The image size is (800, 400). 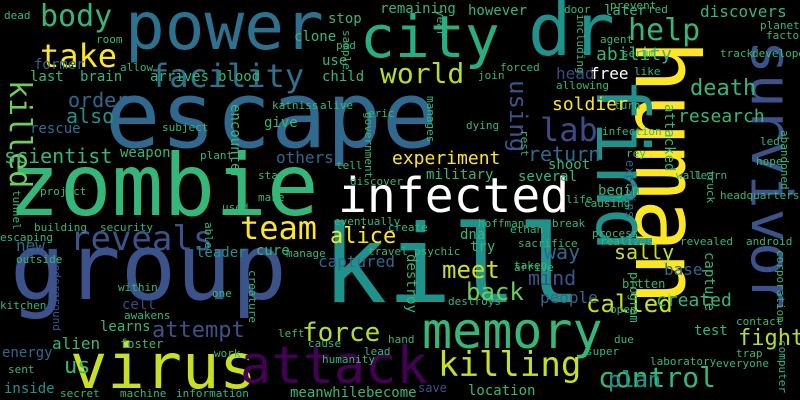 I want to click on word-eventually: eventually, so click(x=367, y=221).